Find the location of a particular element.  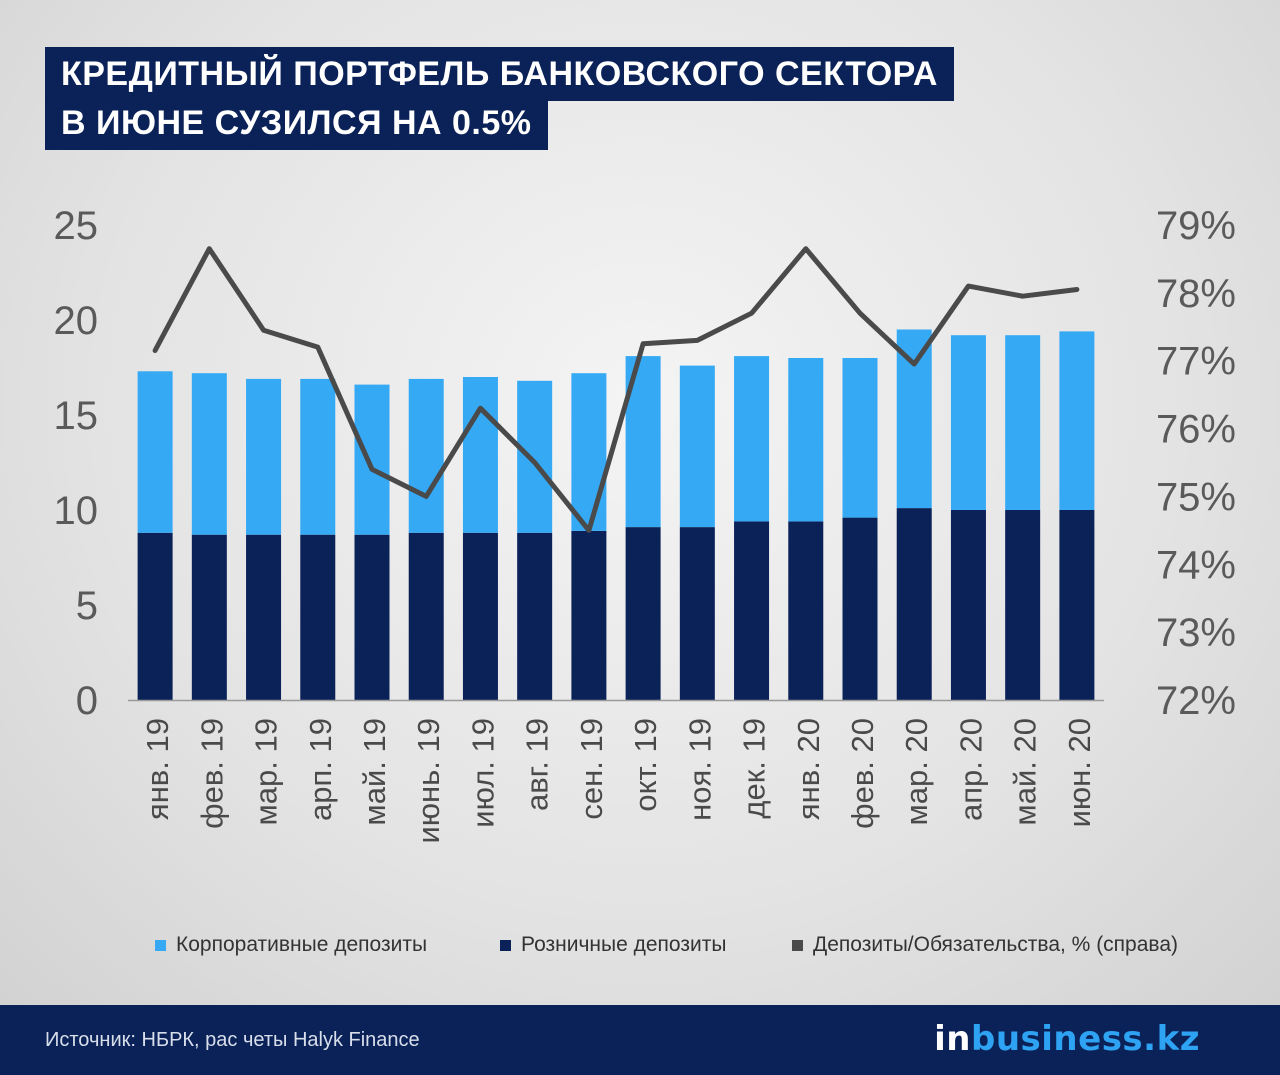

x-tick-label: ноя. 19 is located at coordinates (699, 769).